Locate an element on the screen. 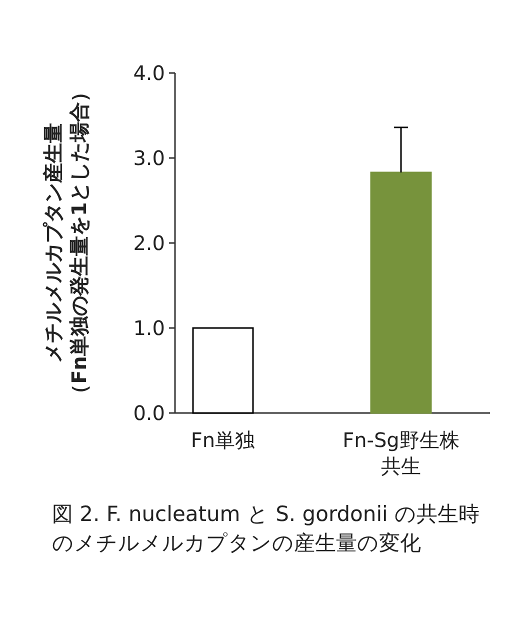  y-axis-title: メチルメルカプタン産生量（Fn単独の発生量を1とした場合） is located at coordinates (66, 243).